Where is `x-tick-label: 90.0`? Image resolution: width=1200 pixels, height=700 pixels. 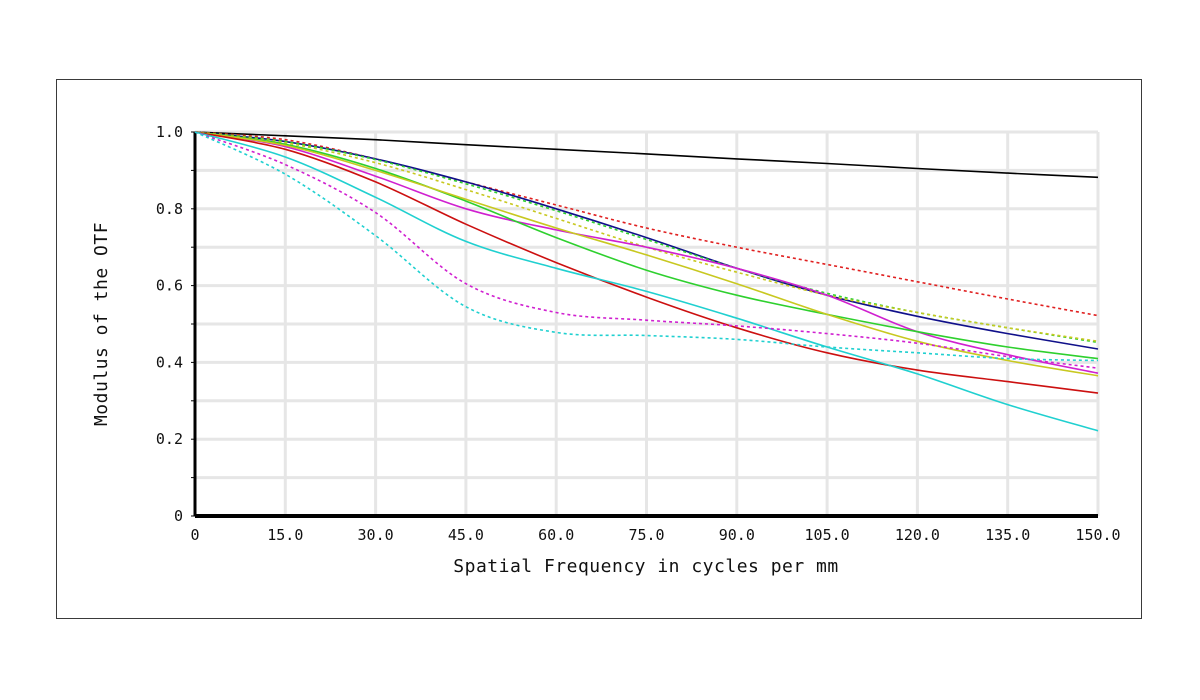
x-tick-label: 90.0 is located at coordinates (737, 535).